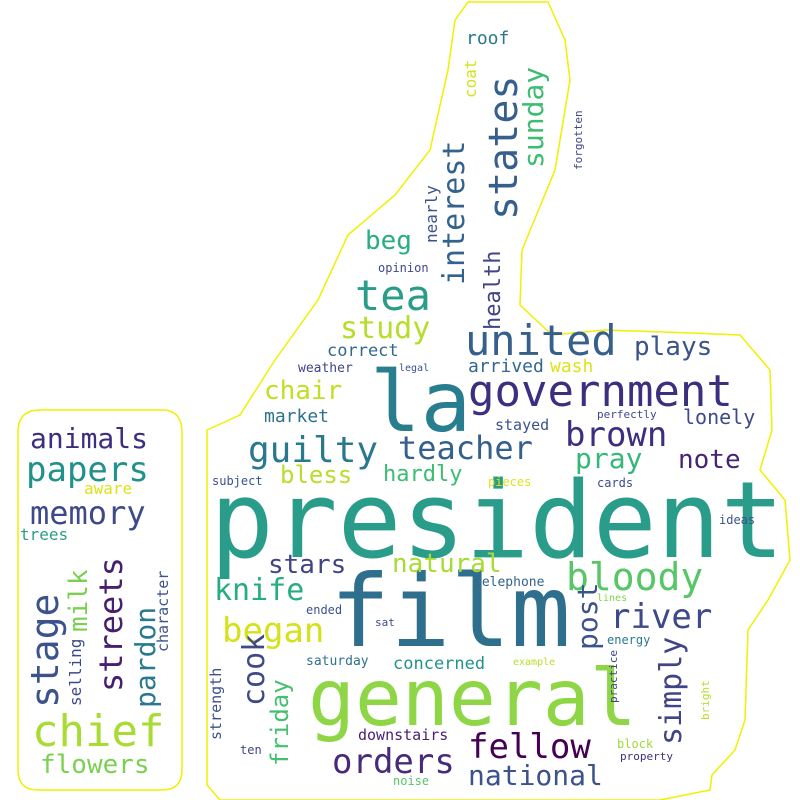  Describe the element at coordinates (307, 565) in the screenshot. I see `word-stars: stars` at that location.